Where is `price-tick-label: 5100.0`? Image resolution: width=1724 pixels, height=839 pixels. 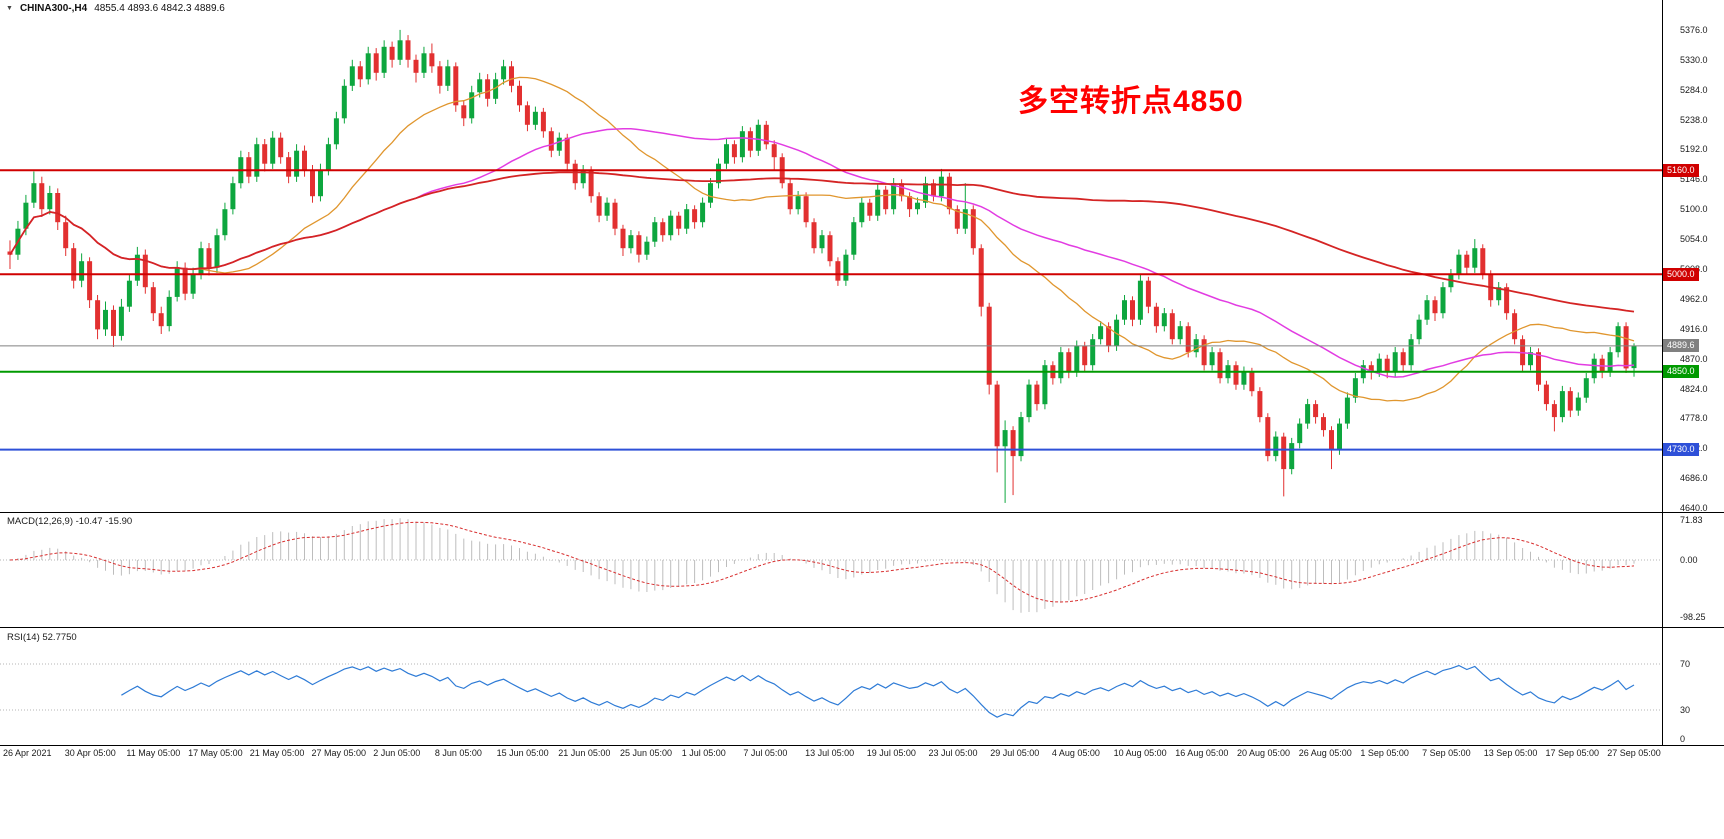
price-tick-label: 5100.0 is located at coordinates (1694, 209).